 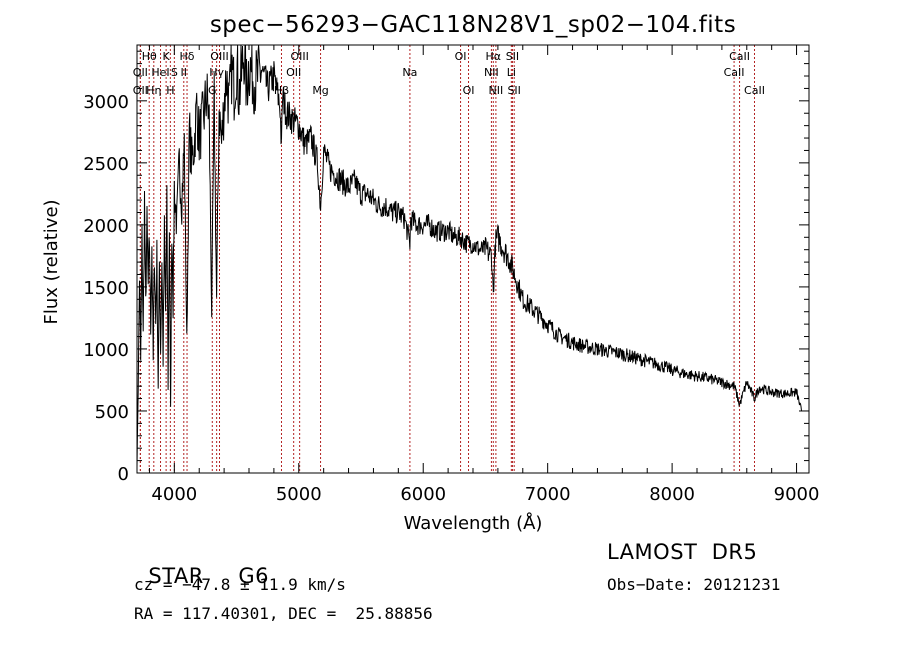 I want to click on line-label-17: Na, so click(x=409, y=72).